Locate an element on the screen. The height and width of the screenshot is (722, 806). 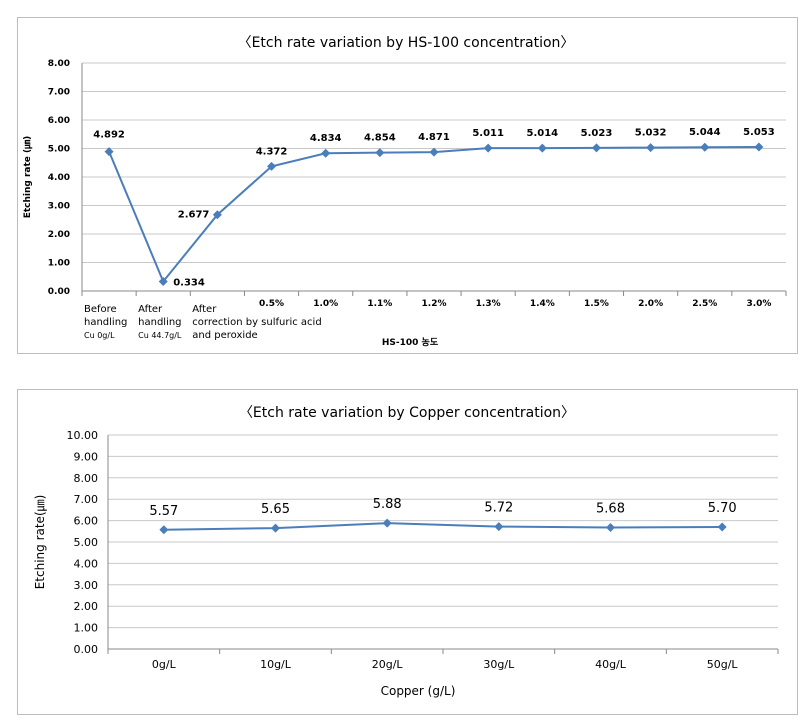
chart1-xtick-label: 2.0% is located at coordinates (650, 304).